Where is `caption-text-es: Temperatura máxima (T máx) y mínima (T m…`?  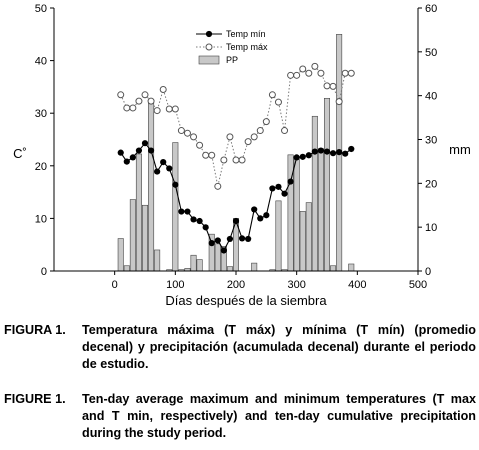
caption-text-es: Temperatura máxima (T máx) y mínima (T m… is located at coordinates (279, 347).